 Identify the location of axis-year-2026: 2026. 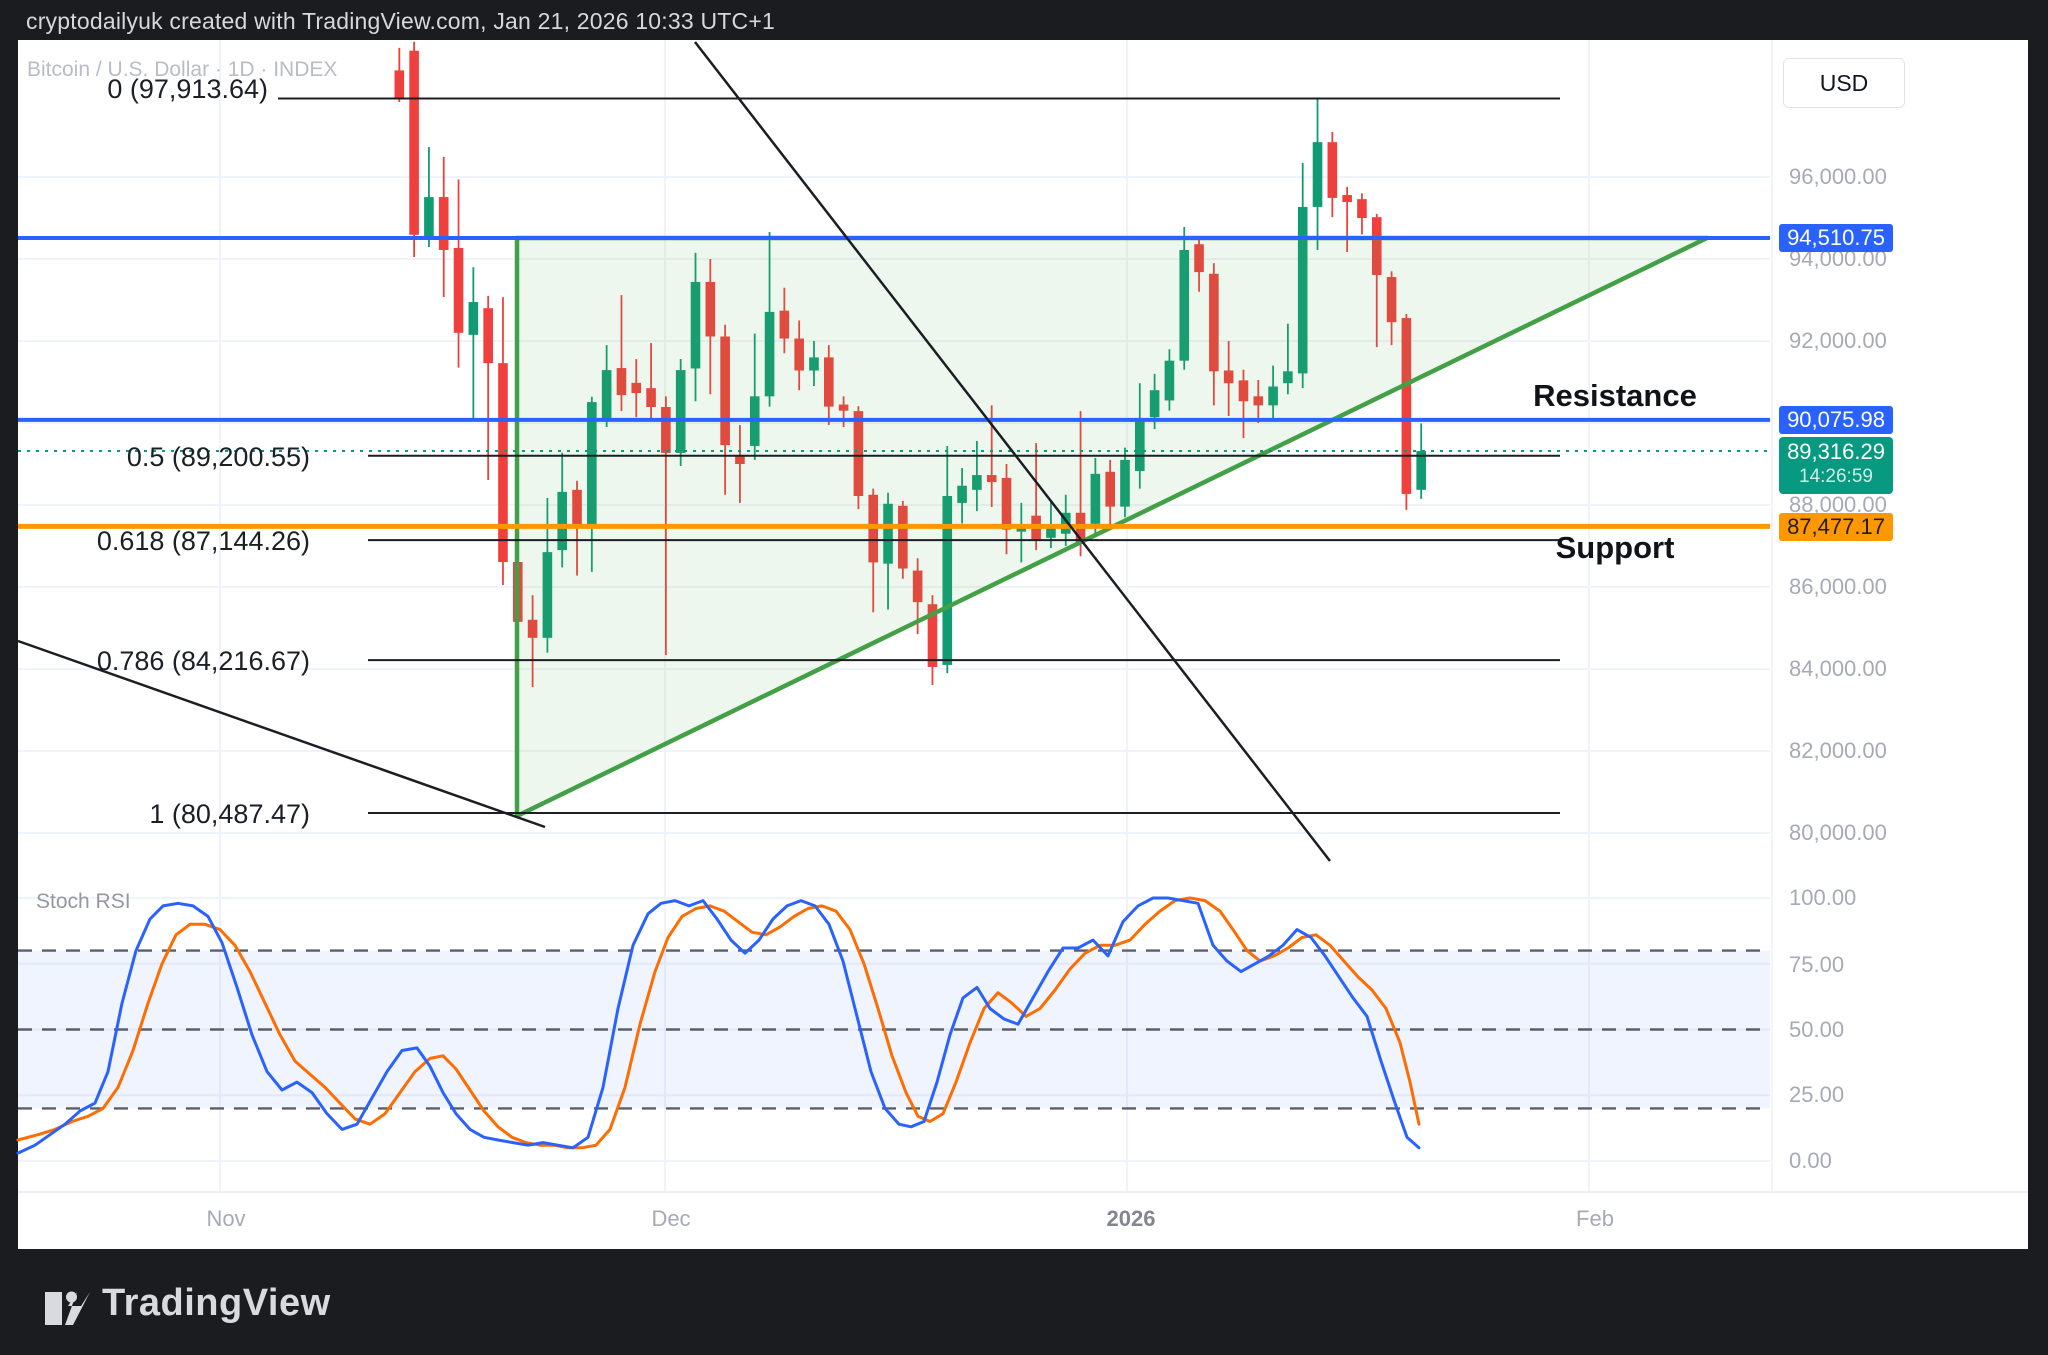
(1131, 1218).